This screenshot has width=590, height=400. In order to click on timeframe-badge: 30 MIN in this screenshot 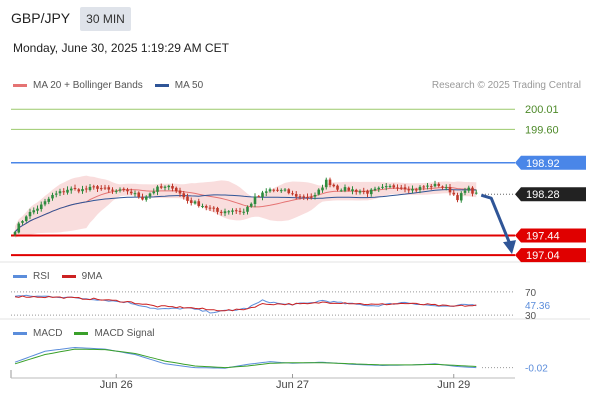, I will do `click(105, 19)`.